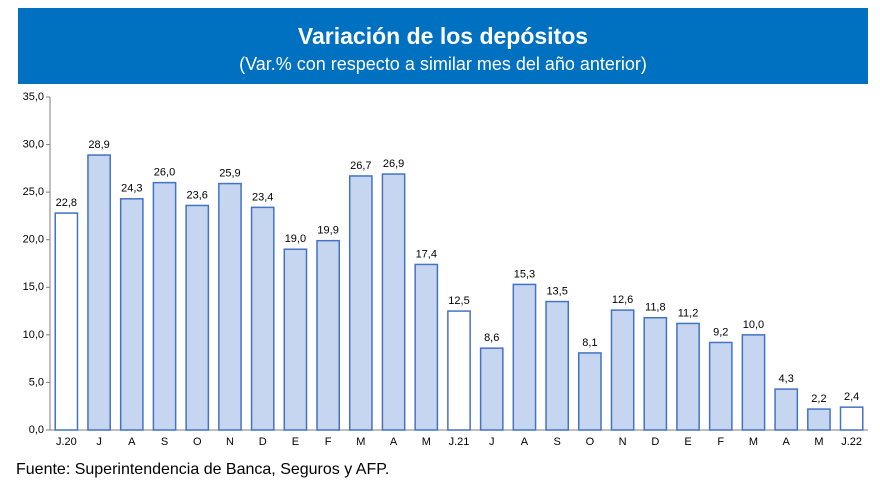 The image size is (880, 488). Describe the element at coordinates (36, 382) in the screenshot. I see `y-tick-label: 5,0` at that location.